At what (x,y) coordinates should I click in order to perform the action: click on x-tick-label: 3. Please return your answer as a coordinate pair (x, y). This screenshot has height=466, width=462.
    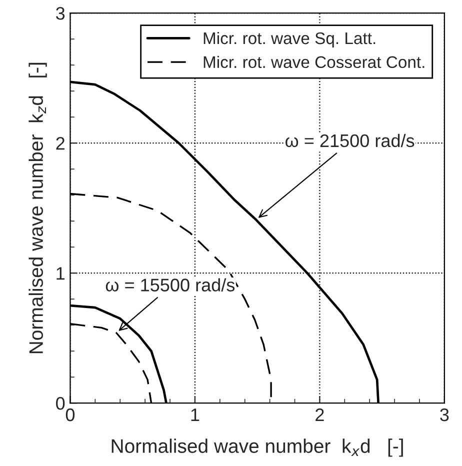
    Looking at the image, I should click on (444, 415).